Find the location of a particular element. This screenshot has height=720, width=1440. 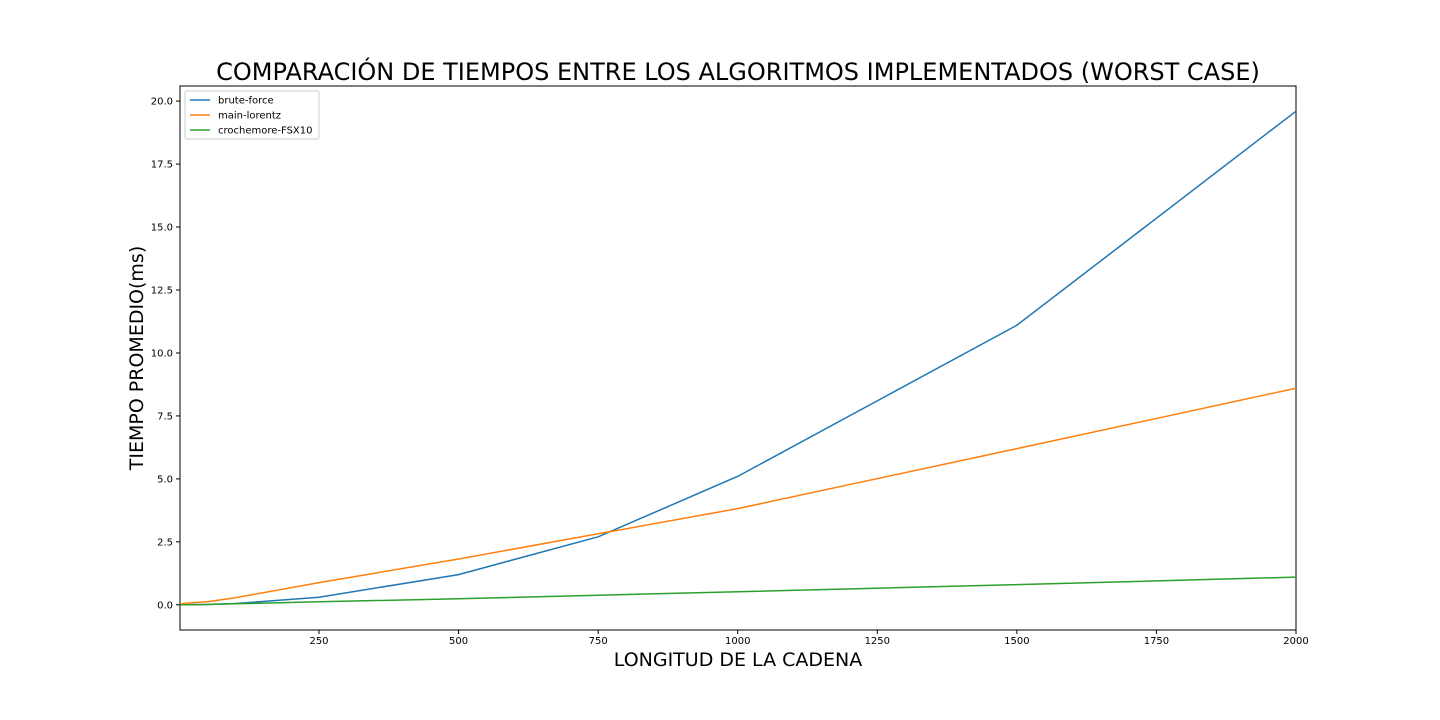

x-axis-ticks: 250 500 750 1000 1250 1500 1750 2000 is located at coordinates (809, 638).